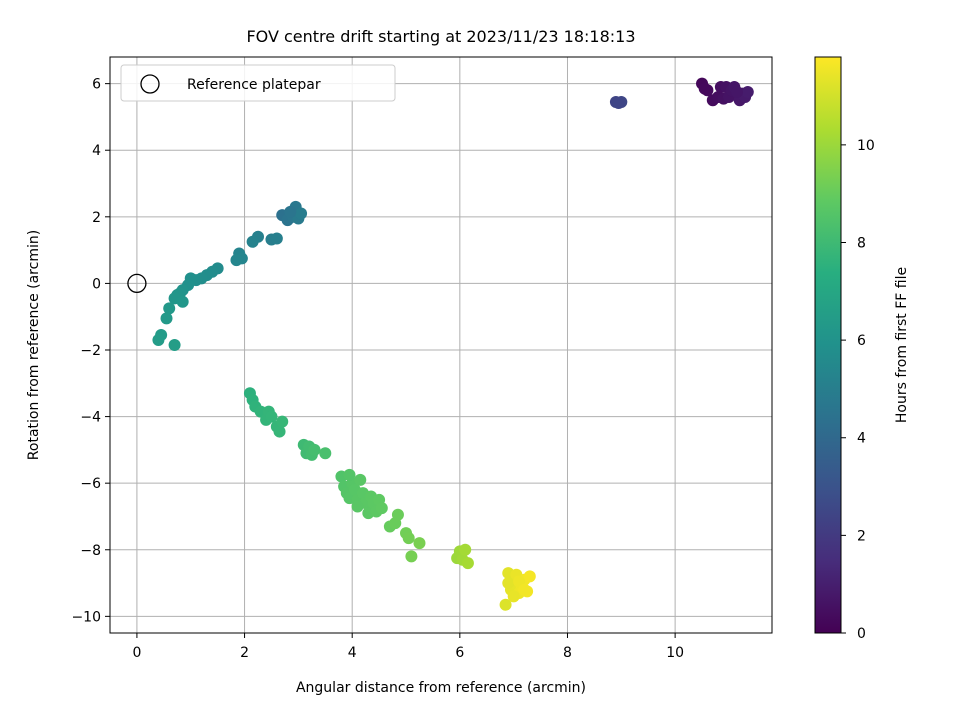  What do you see at coordinates (136, 653) in the screenshot?
I see `x-tick-label: 0` at bounding box center [136, 653].